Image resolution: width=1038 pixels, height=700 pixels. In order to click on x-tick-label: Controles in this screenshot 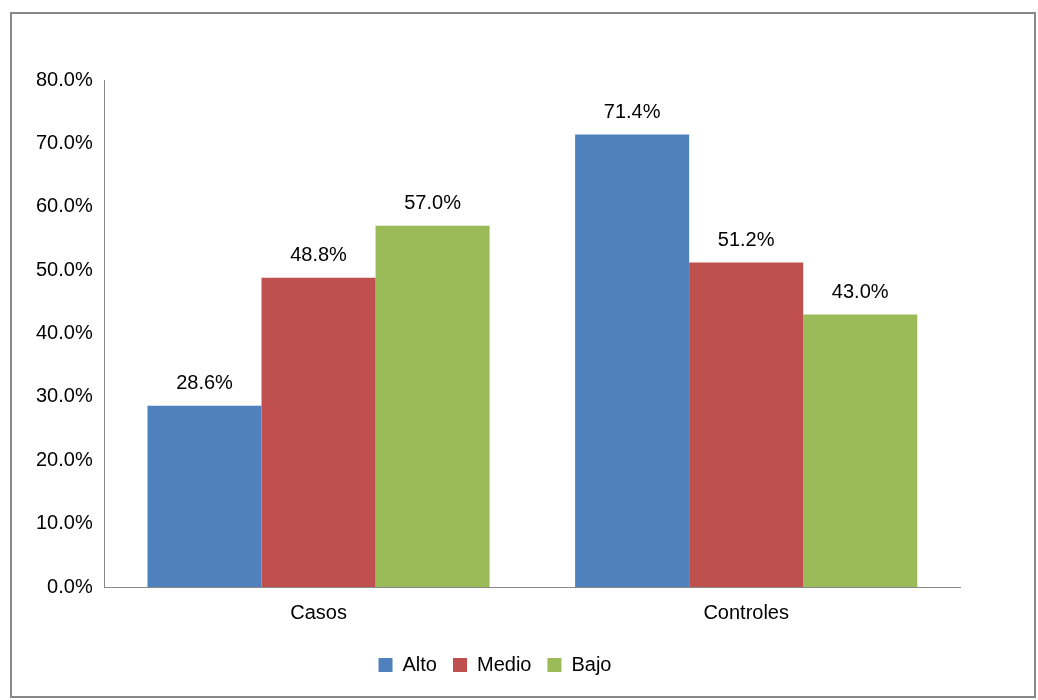, I will do `click(746, 611)`.